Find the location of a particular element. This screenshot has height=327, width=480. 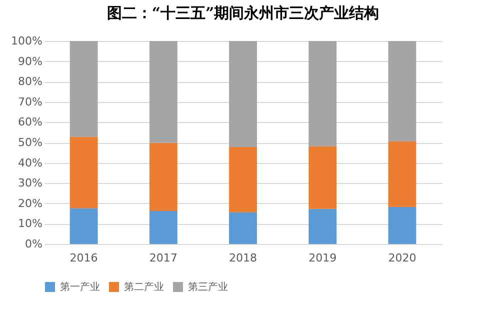

legend-label: 第三产业 is located at coordinates (208, 287).